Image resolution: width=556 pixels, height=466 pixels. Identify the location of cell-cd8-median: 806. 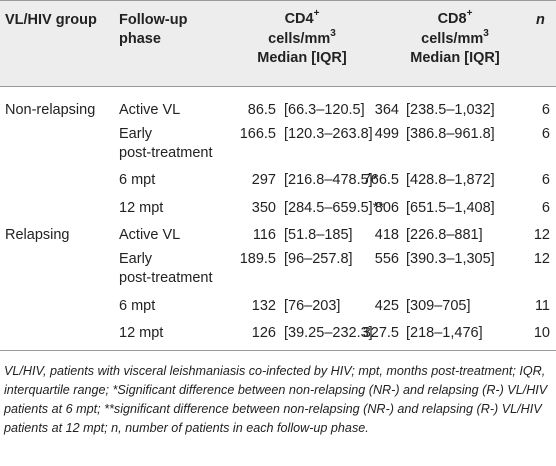
(386, 208).